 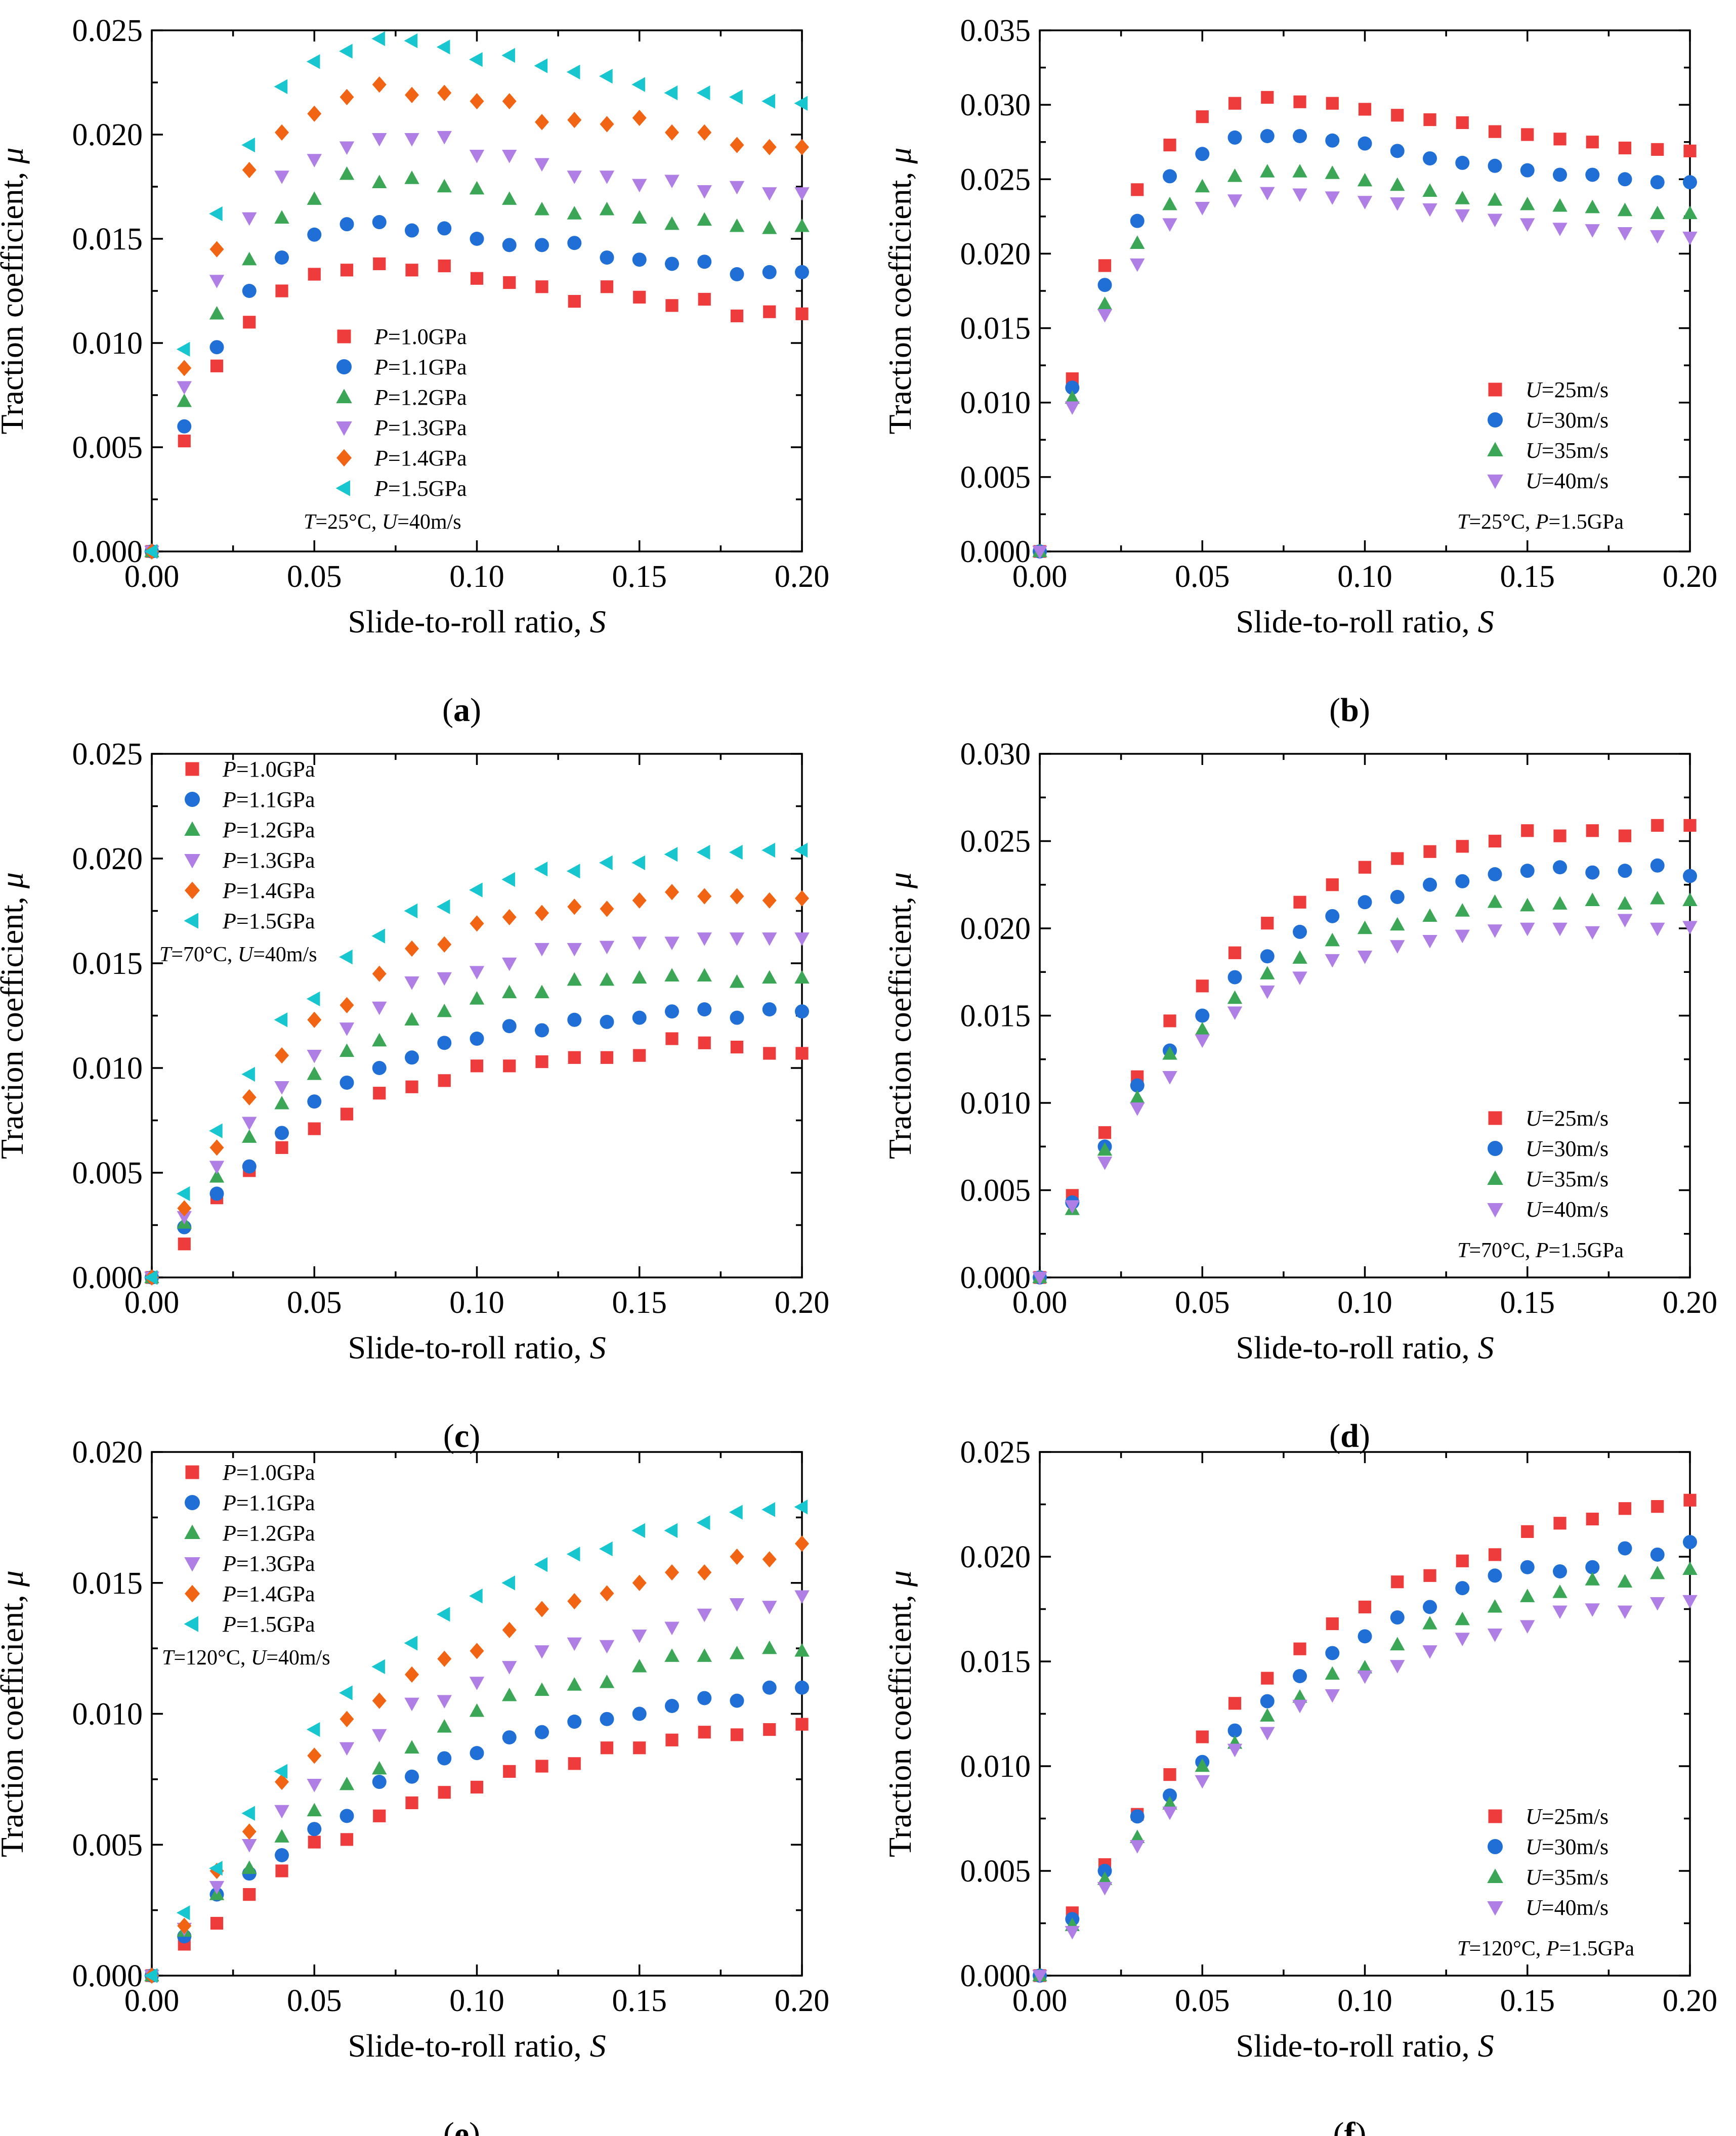 What do you see at coordinates (204, 955) in the screenshot?
I see `condition-val1: =70°C,` at bounding box center [204, 955].